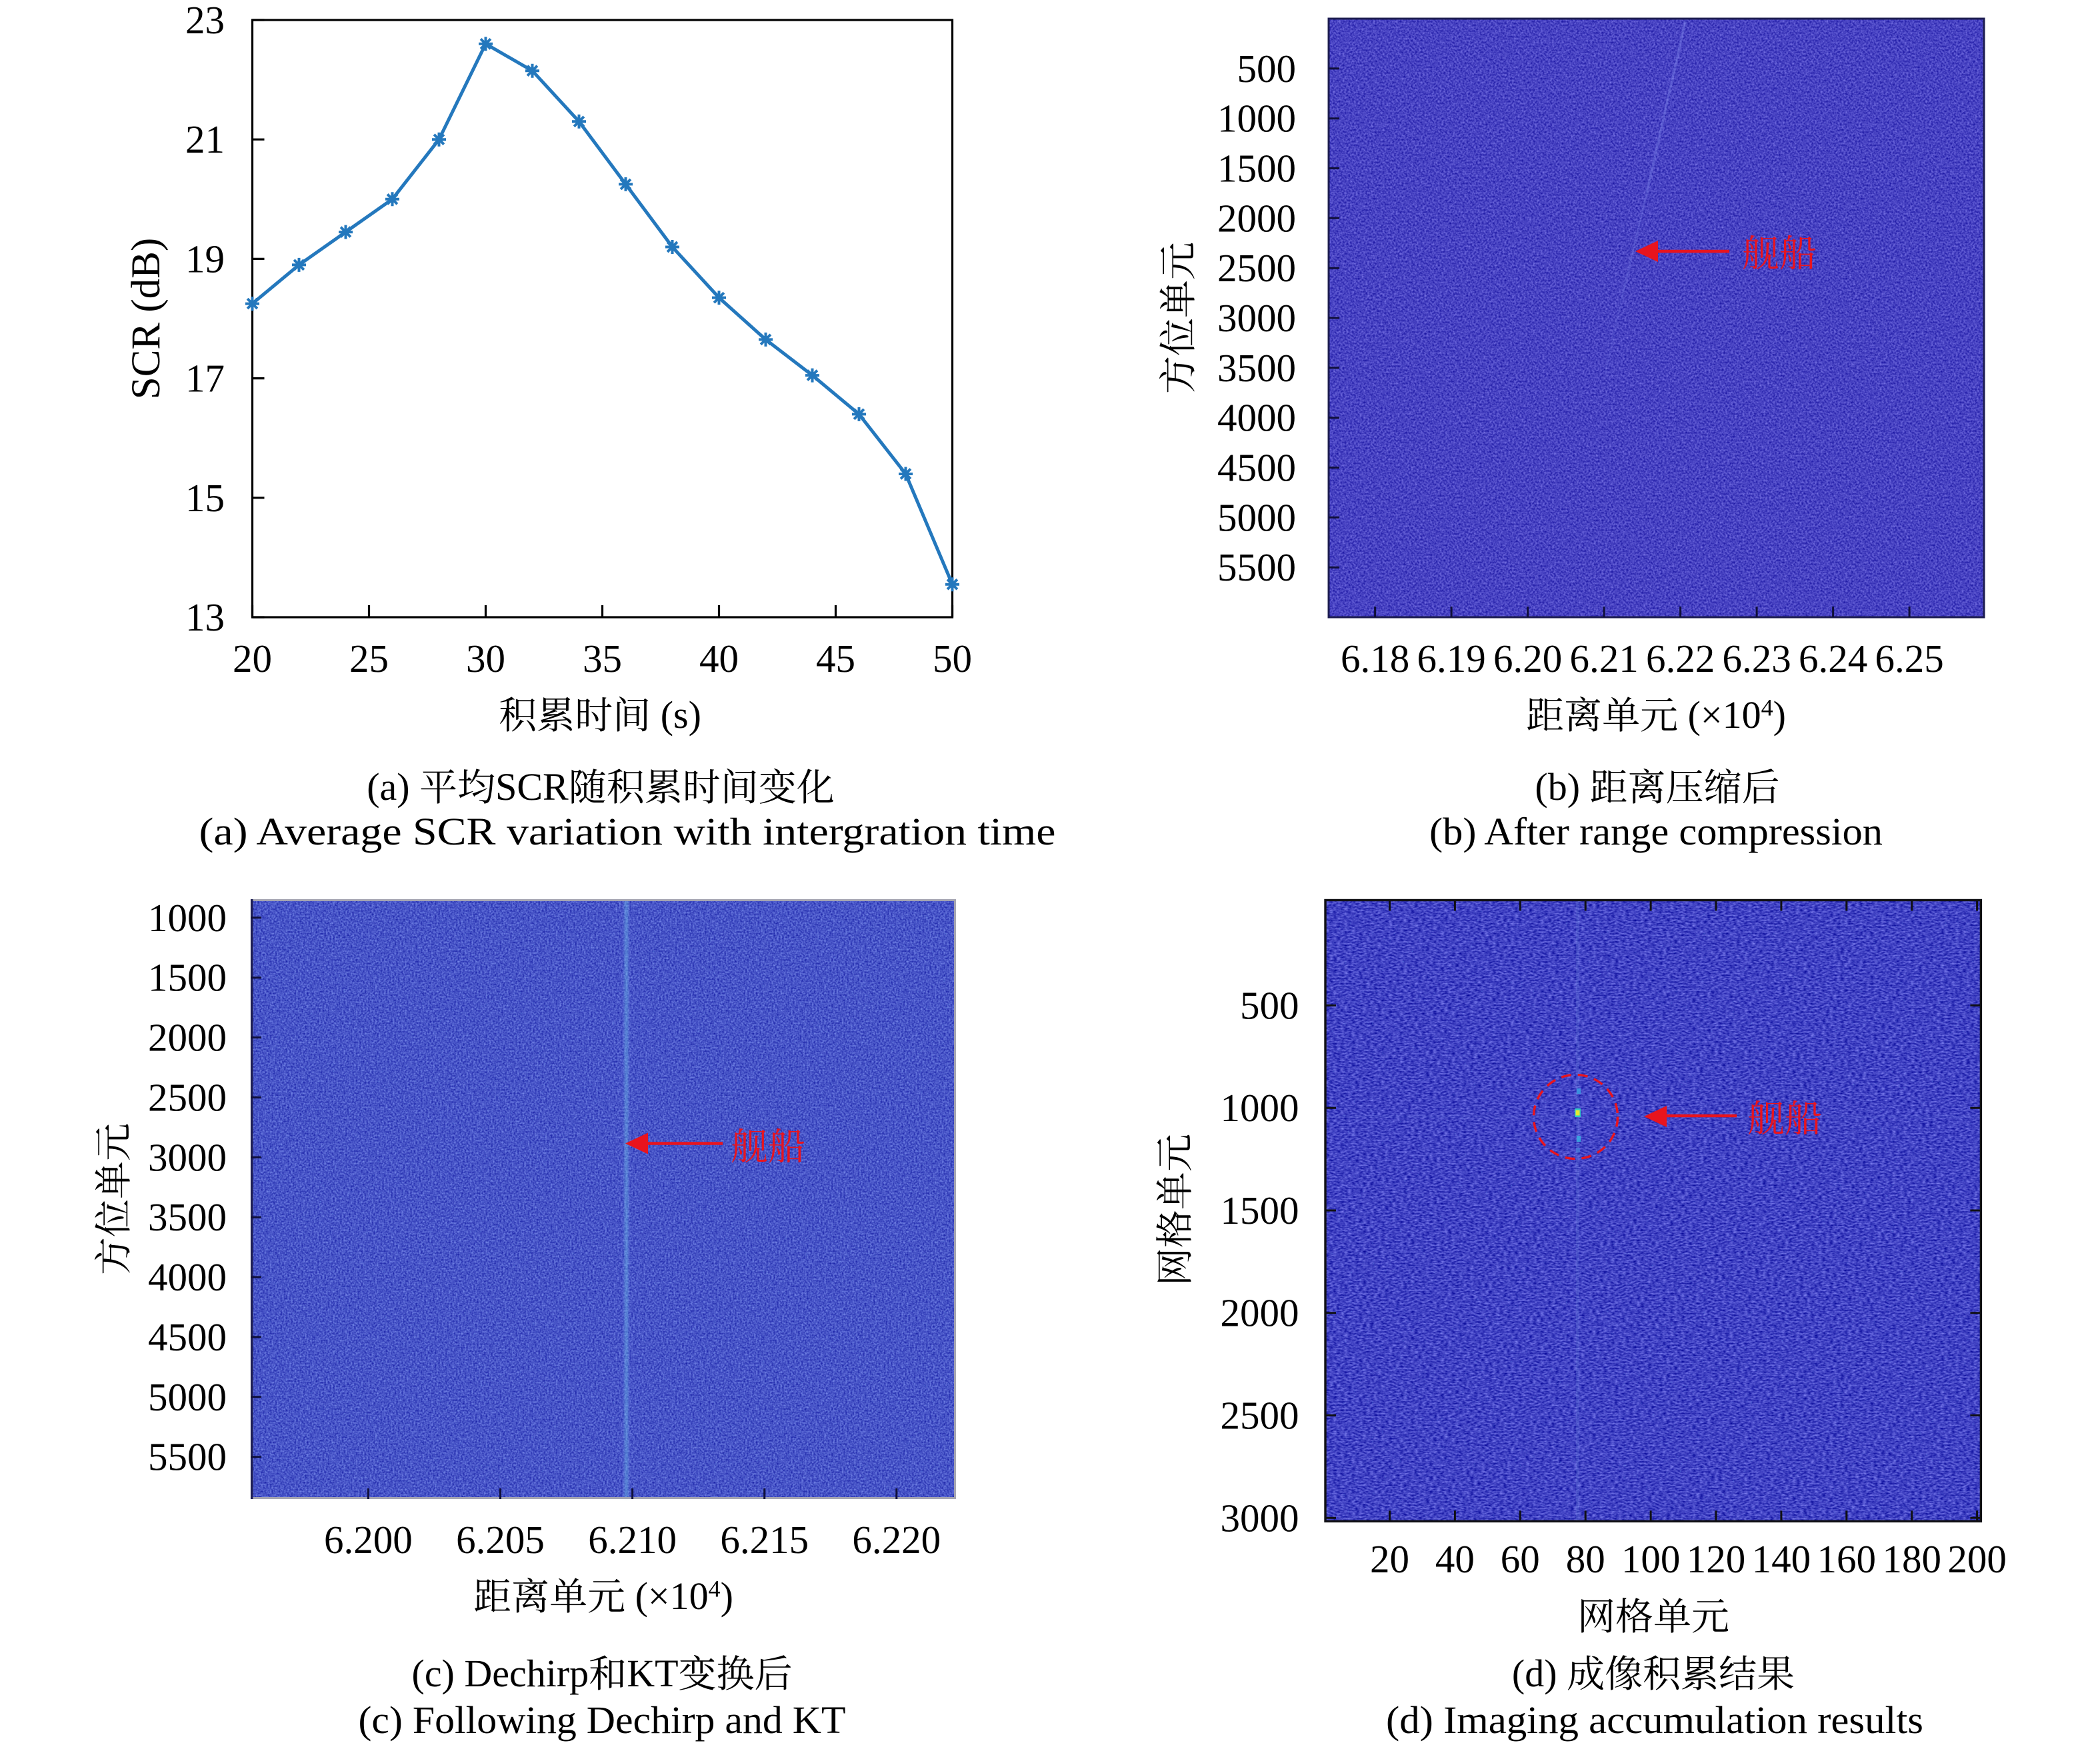  I want to click on svg-text: 6.19, so click(1451, 659).